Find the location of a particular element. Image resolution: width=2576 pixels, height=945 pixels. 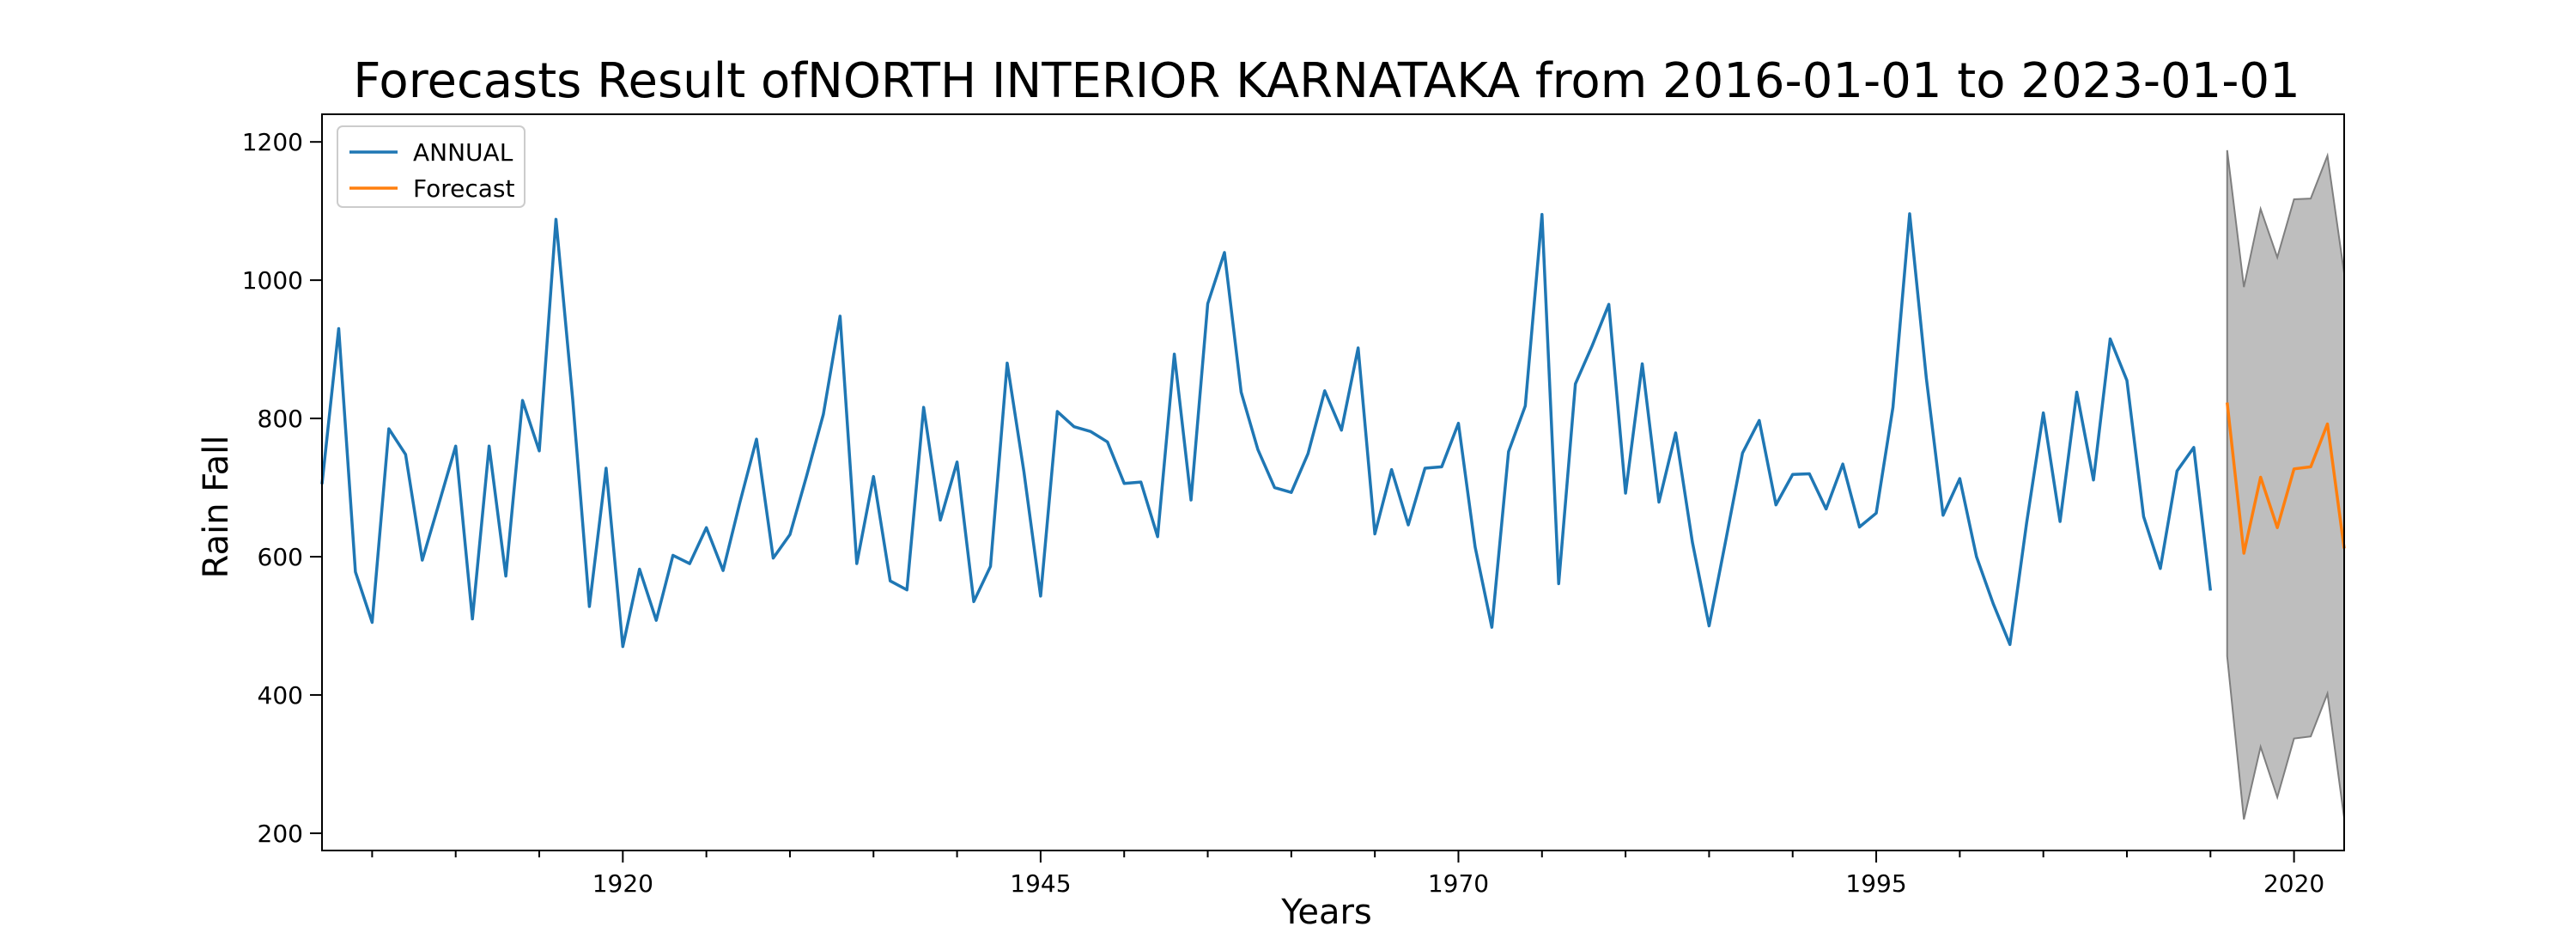

y-tick-label: 200 is located at coordinates (280, 834).